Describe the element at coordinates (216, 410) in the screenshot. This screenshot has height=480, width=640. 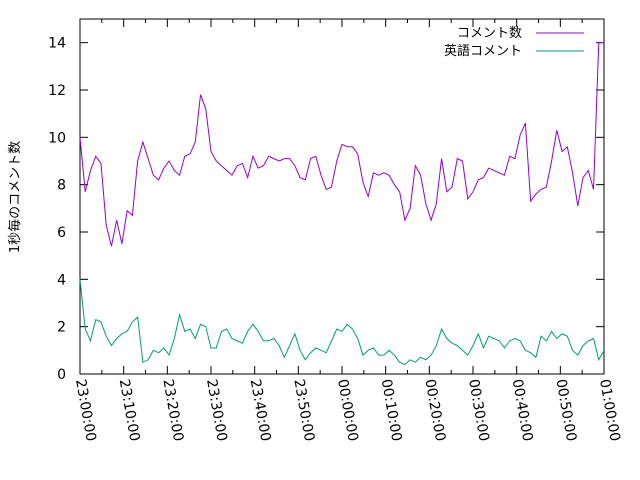
I see `x-tick-label: 23:30:00` at that location.